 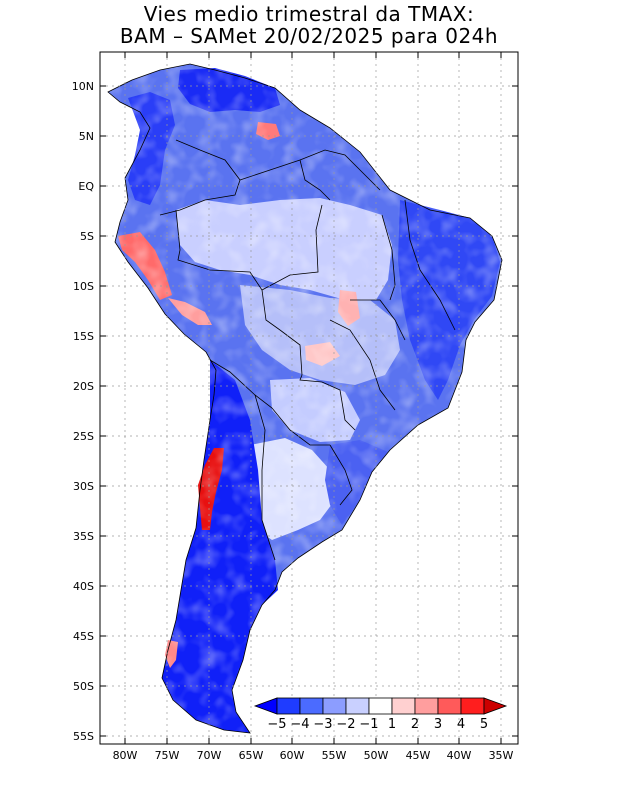 What do you see at coordinates (392, 724) in the screenshot?
I see `colorbar-label: 1` at bounding box center [392, 724].